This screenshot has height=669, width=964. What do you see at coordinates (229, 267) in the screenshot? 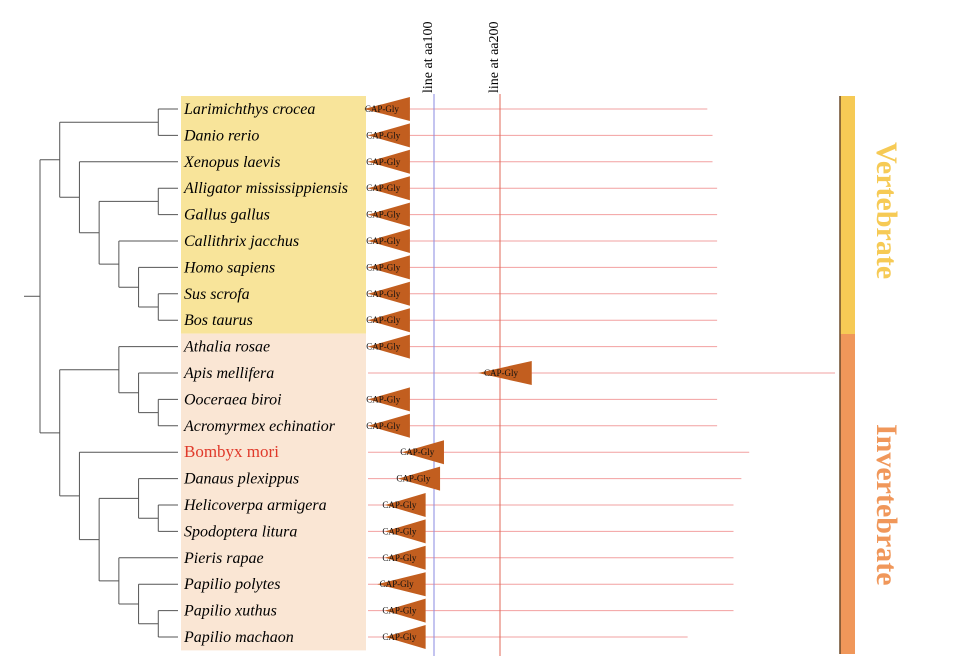
I see `species-label: Homo sapiens` at bounding box center [229, 267].